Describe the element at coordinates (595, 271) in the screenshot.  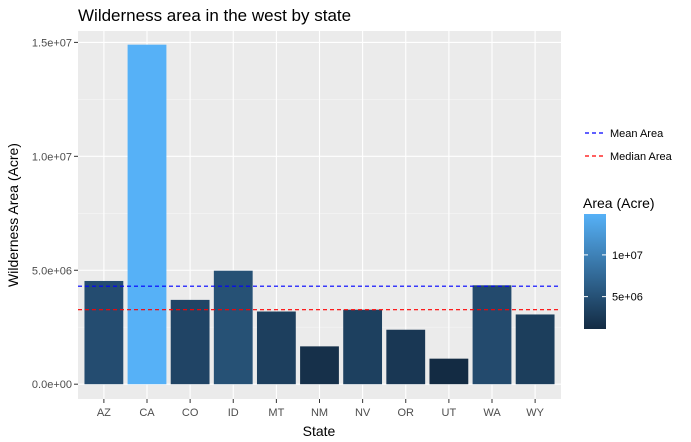
I see `colorbar` at that location.